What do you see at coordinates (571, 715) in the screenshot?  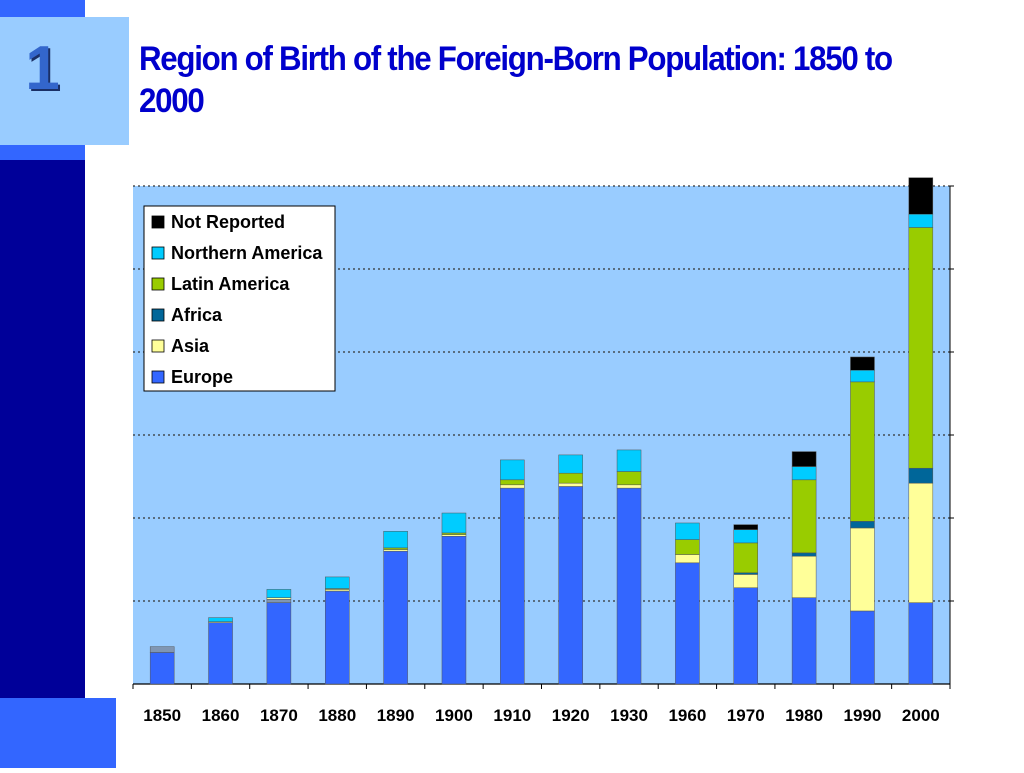 I see `x-tick-label-1920: 1920` at bounding box center [571, 715].